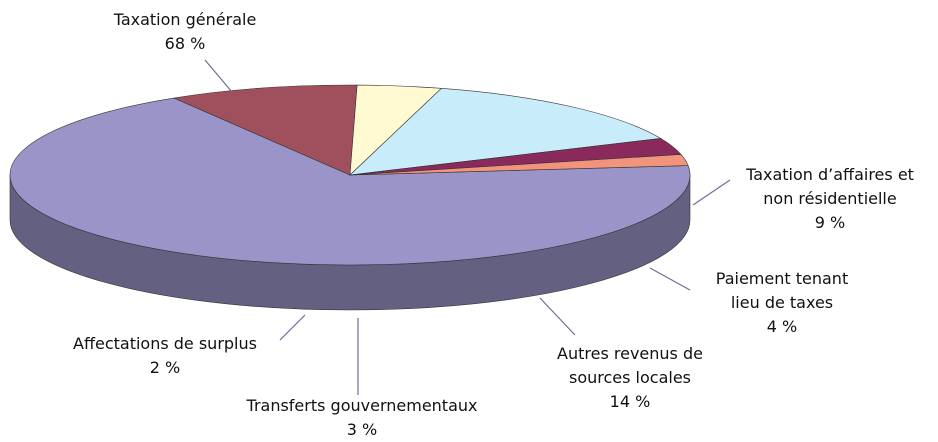 This screenshot has height=442, width=938. Describe the element at coordinates (185, 32) in the screenshot. I see `slice-label: Taxation générale 68 %` at that location.